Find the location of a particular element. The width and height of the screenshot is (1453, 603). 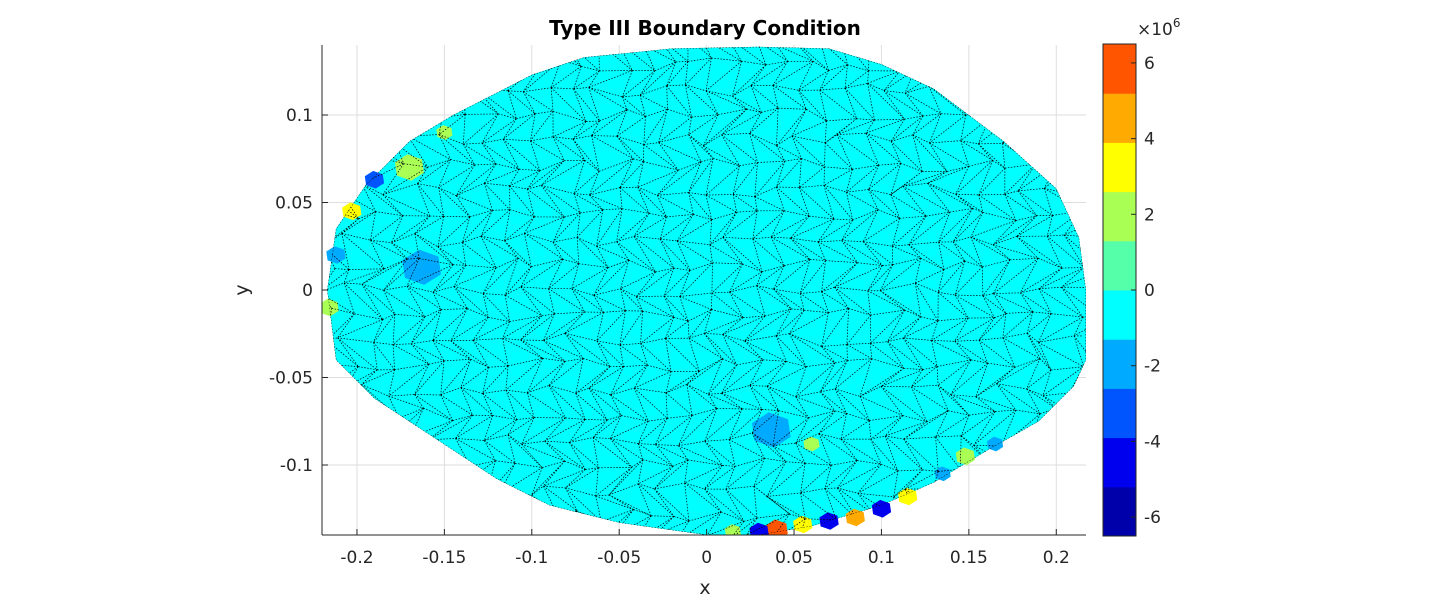

colorbar-tick-label: 2 is located at coordinates (1149, 215).